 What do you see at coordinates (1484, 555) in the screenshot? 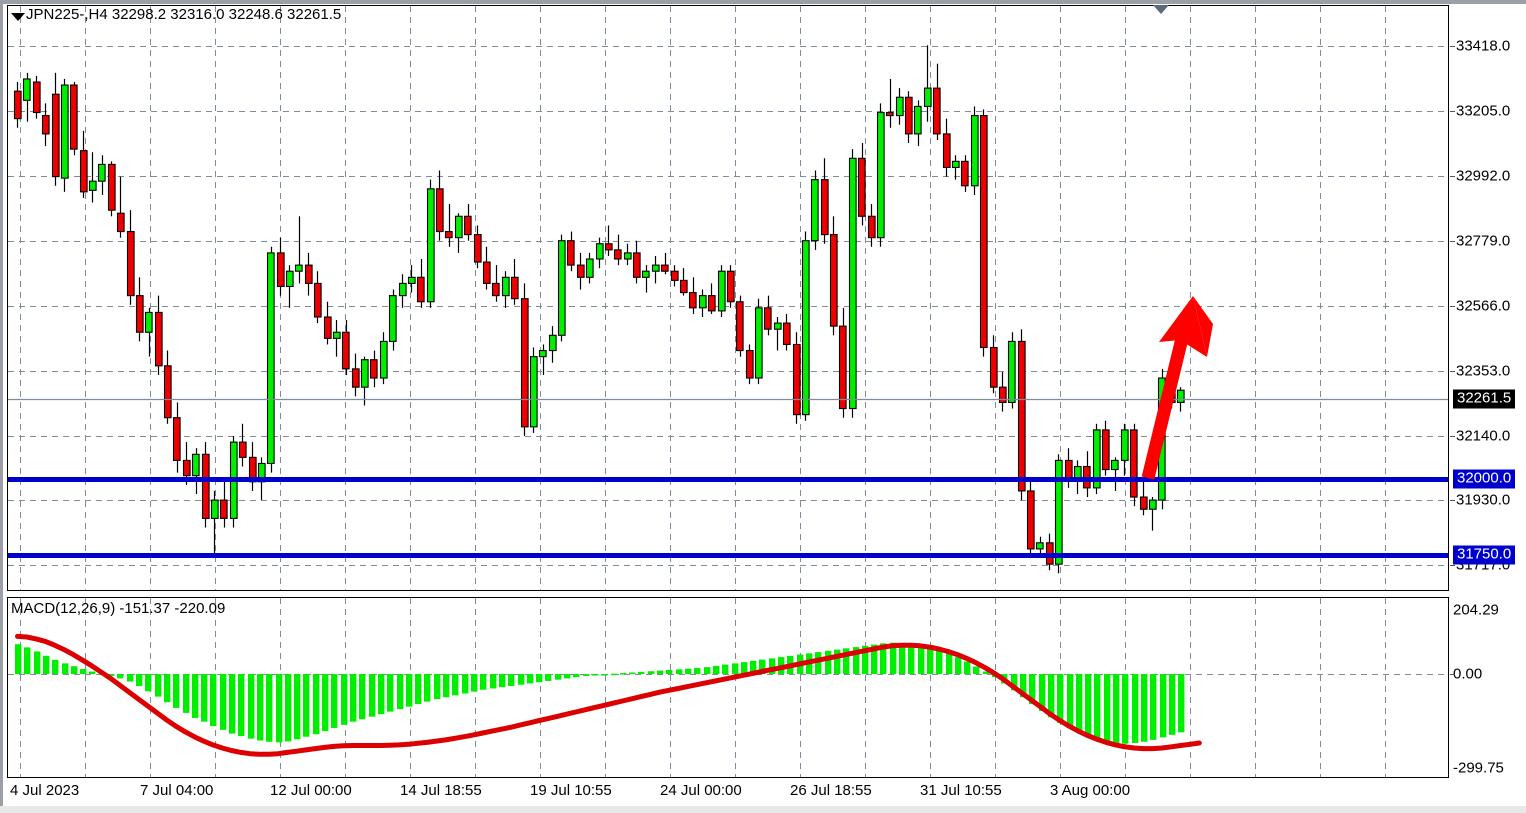
I see `level-price-badge: 31750.0` at bounding box center [1484, 555].